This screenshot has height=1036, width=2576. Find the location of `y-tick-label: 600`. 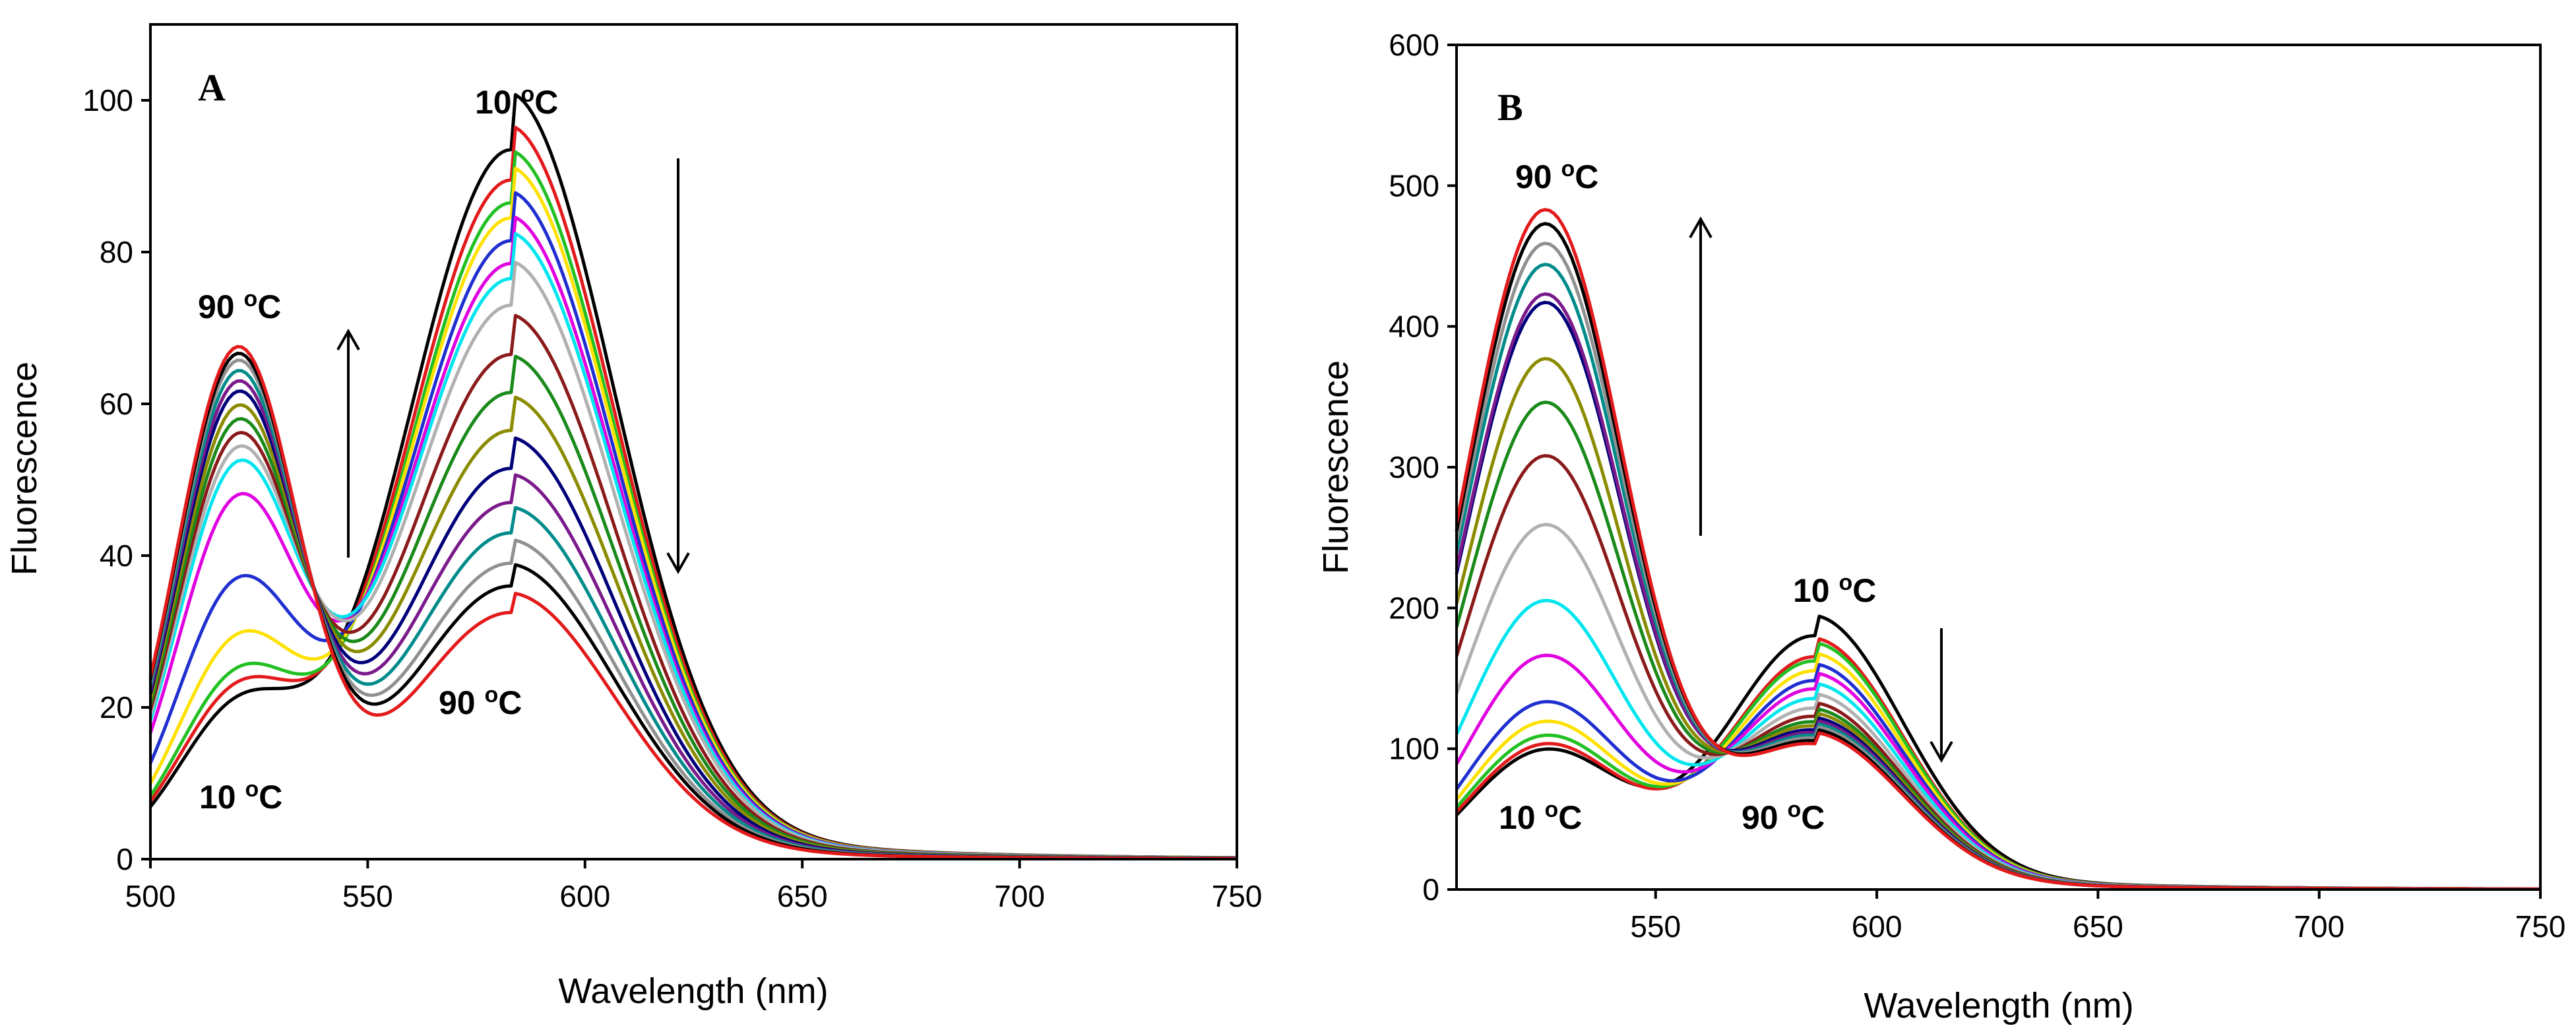

y-tick-label: 600 is located at coordinates (1414, 45).